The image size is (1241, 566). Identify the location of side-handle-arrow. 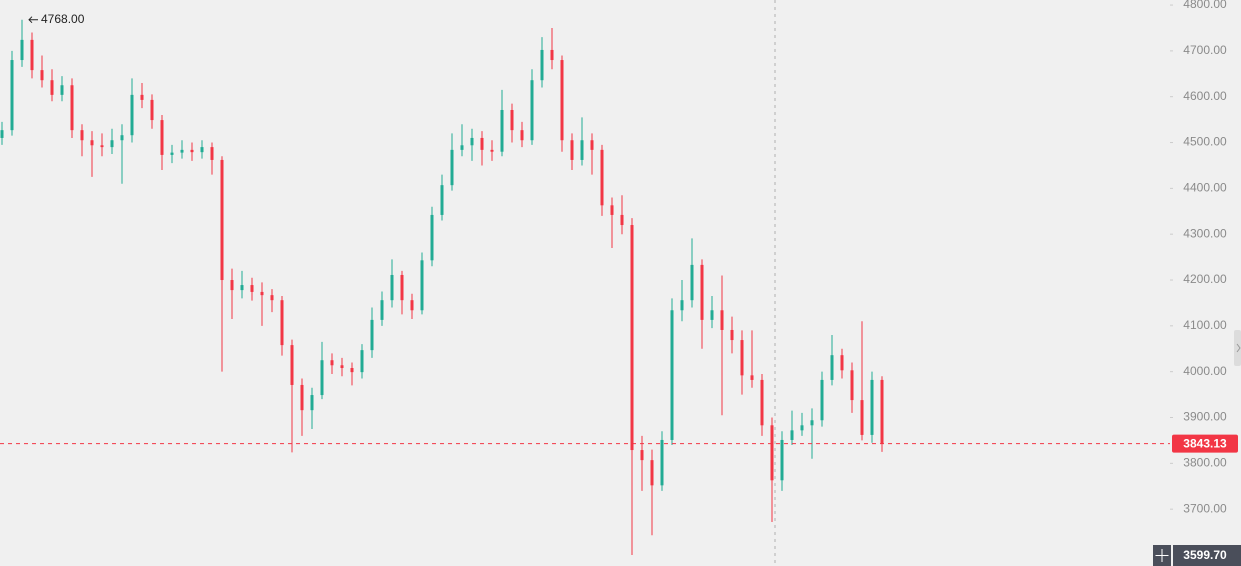
(1238, 348).